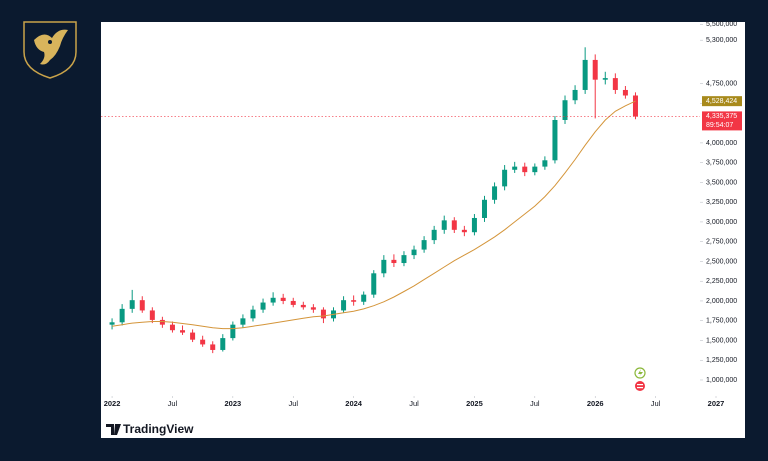 This screenshot has width=768, height=461. Describe the element at coordinates (721, 143) in the screenshot. I see `y-tick-label: 4,000,000` at that location.